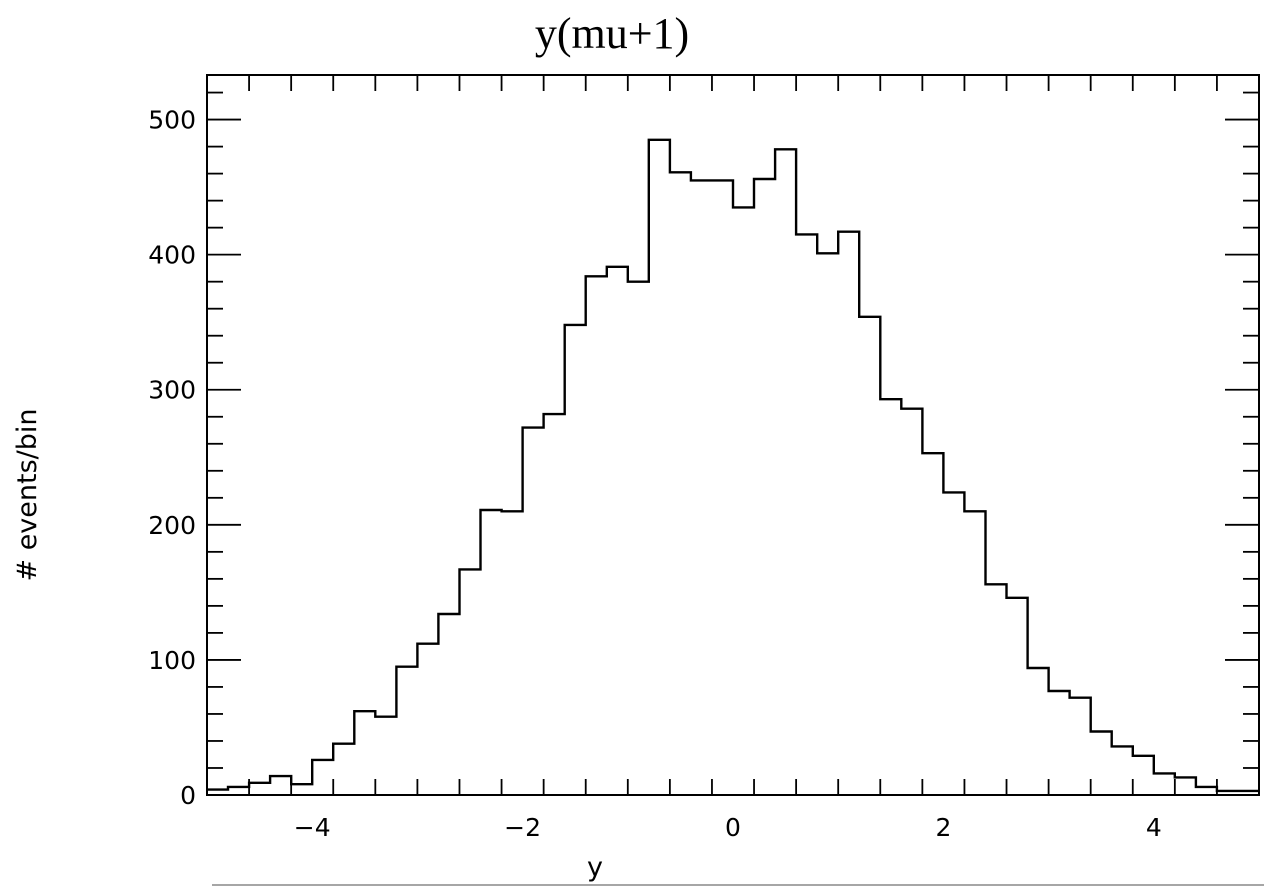  What do you see at coordinates (172, 255) in the screenshot?
I see `y-tick-label: 400` at bounding box center [172, 255].